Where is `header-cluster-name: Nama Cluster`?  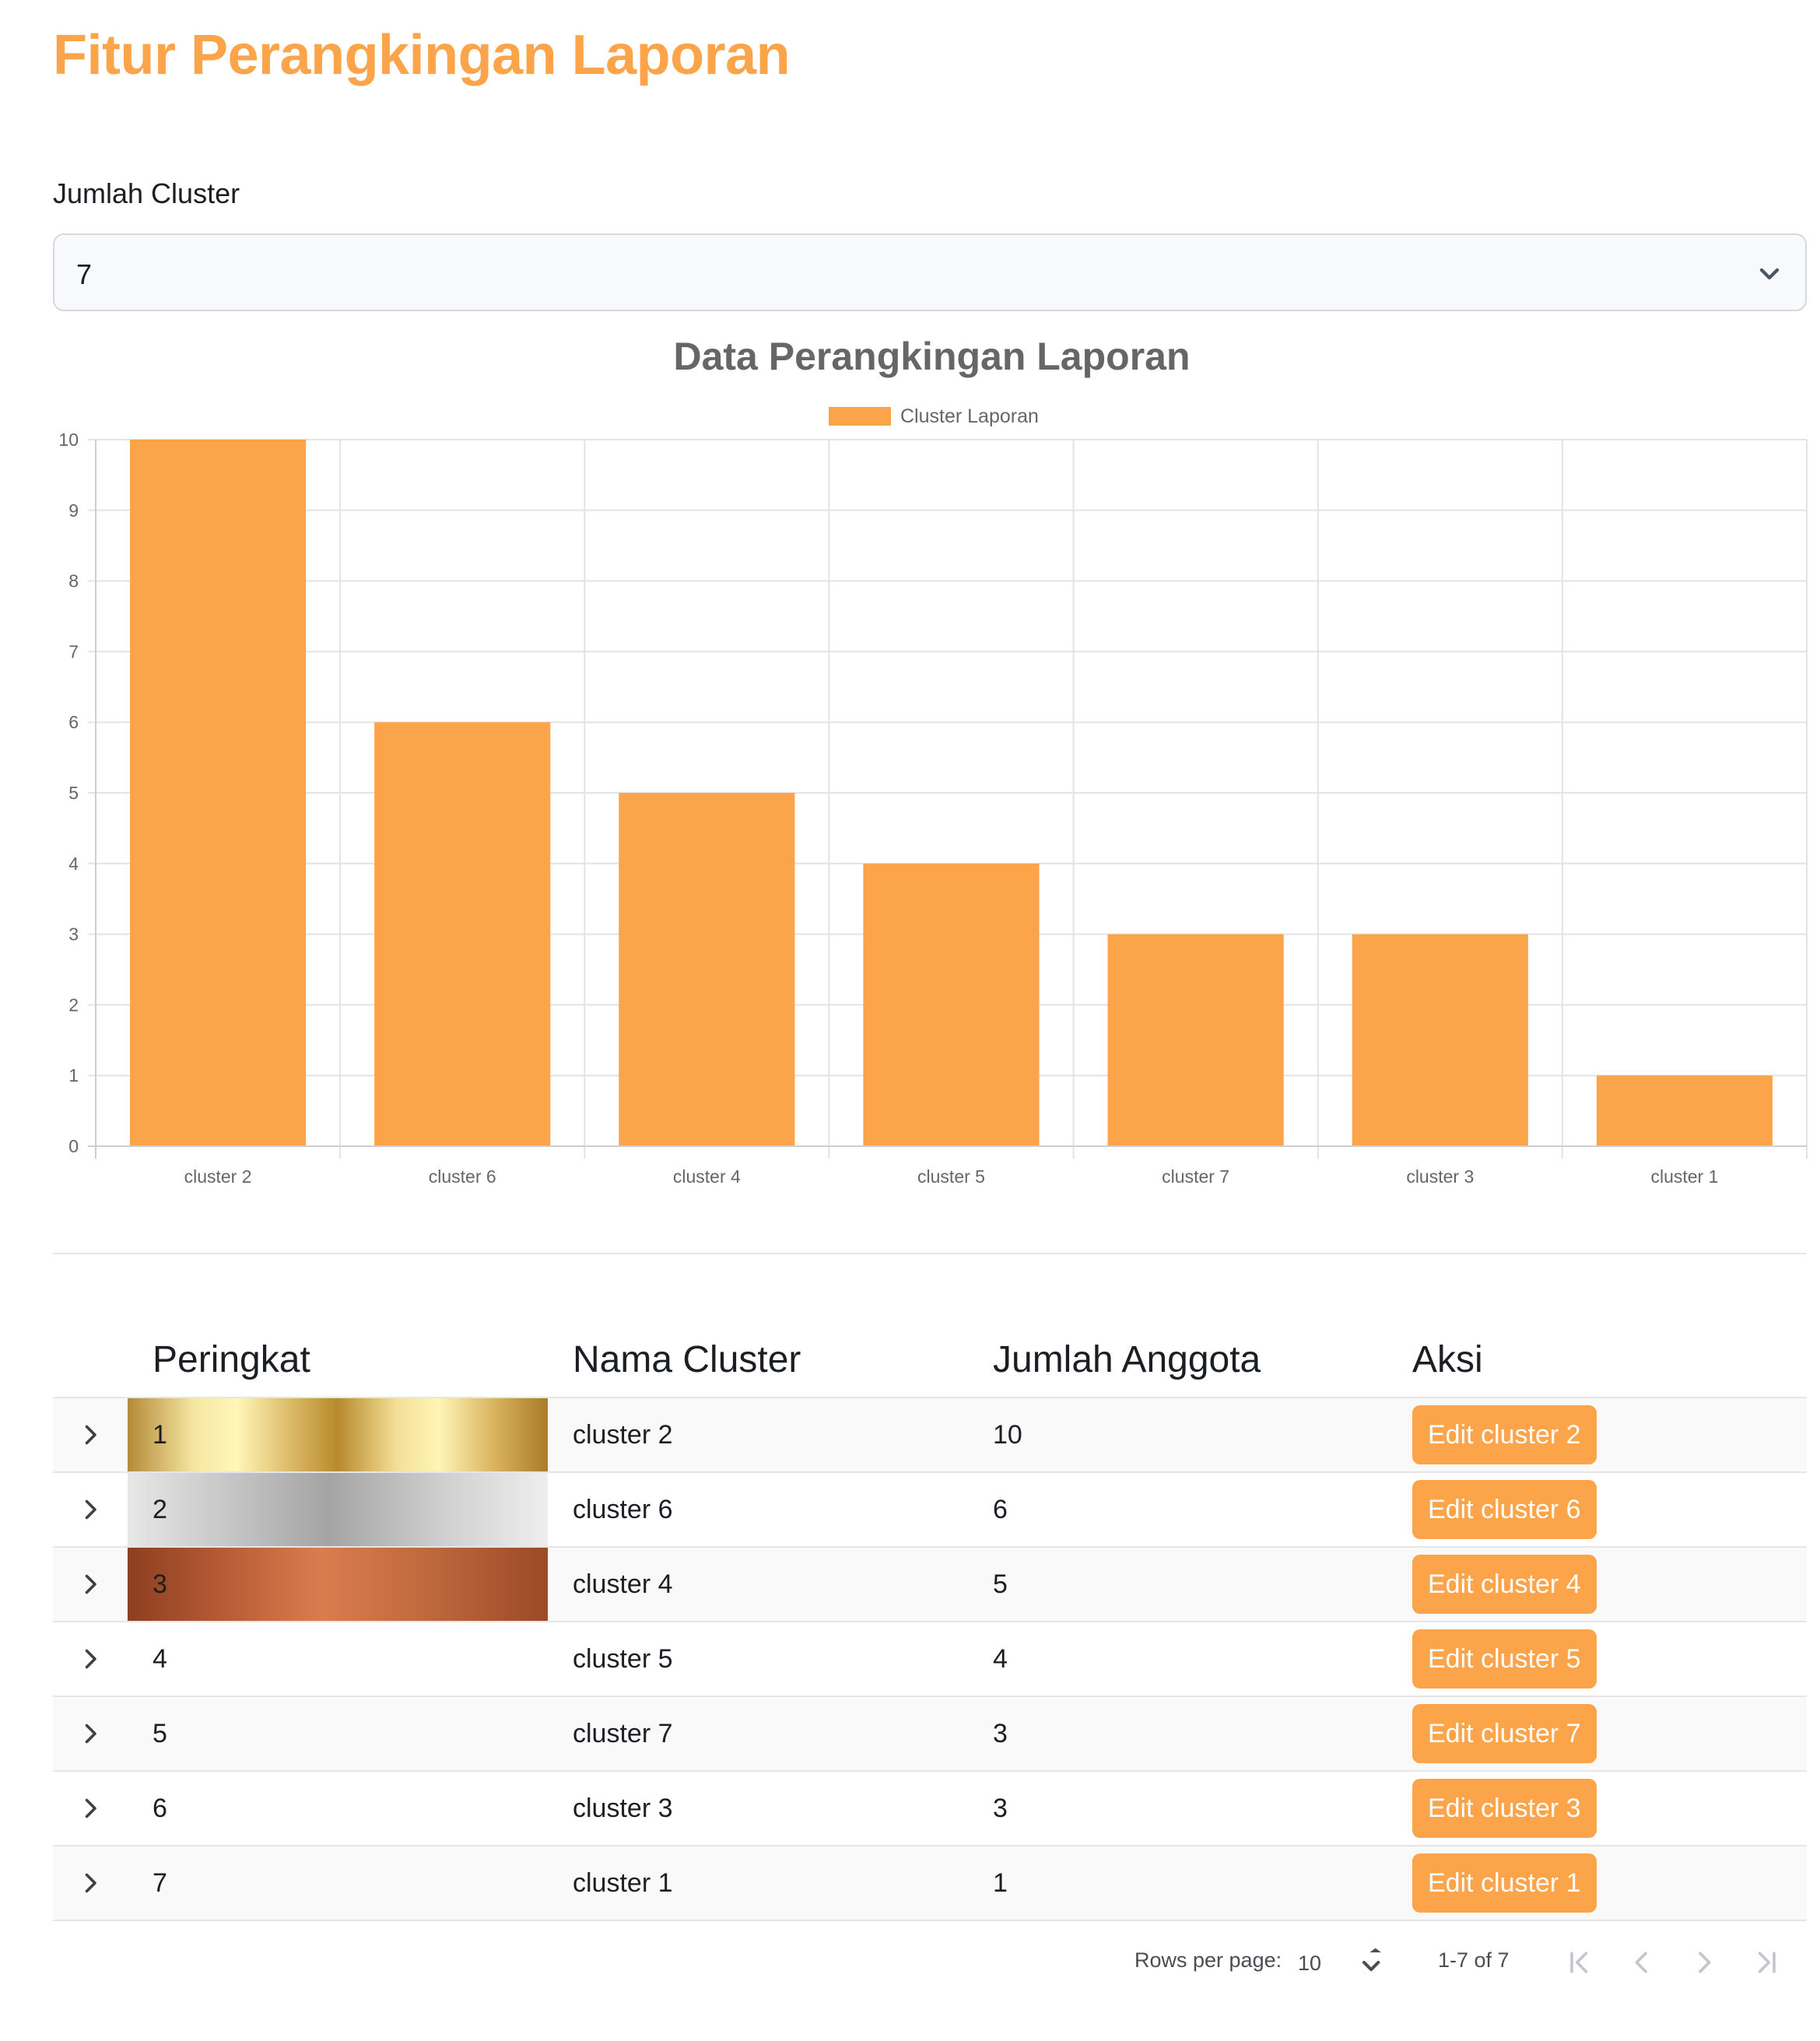
header-cluster-name: Nama Cluster is located at coordinates (687, 1359).